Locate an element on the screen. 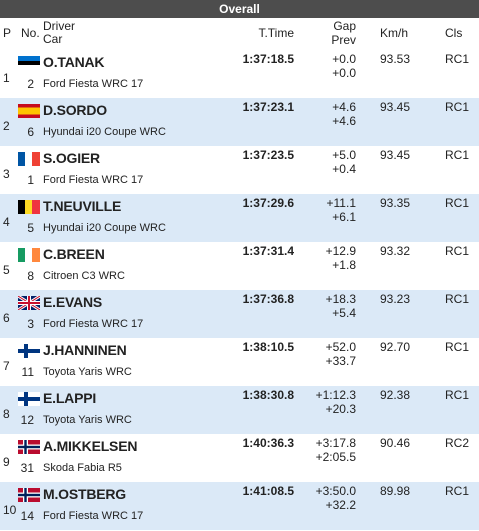 The height and width of the screenshot is (531, 479). car-number: 11 is located at coordinates (27, 372).